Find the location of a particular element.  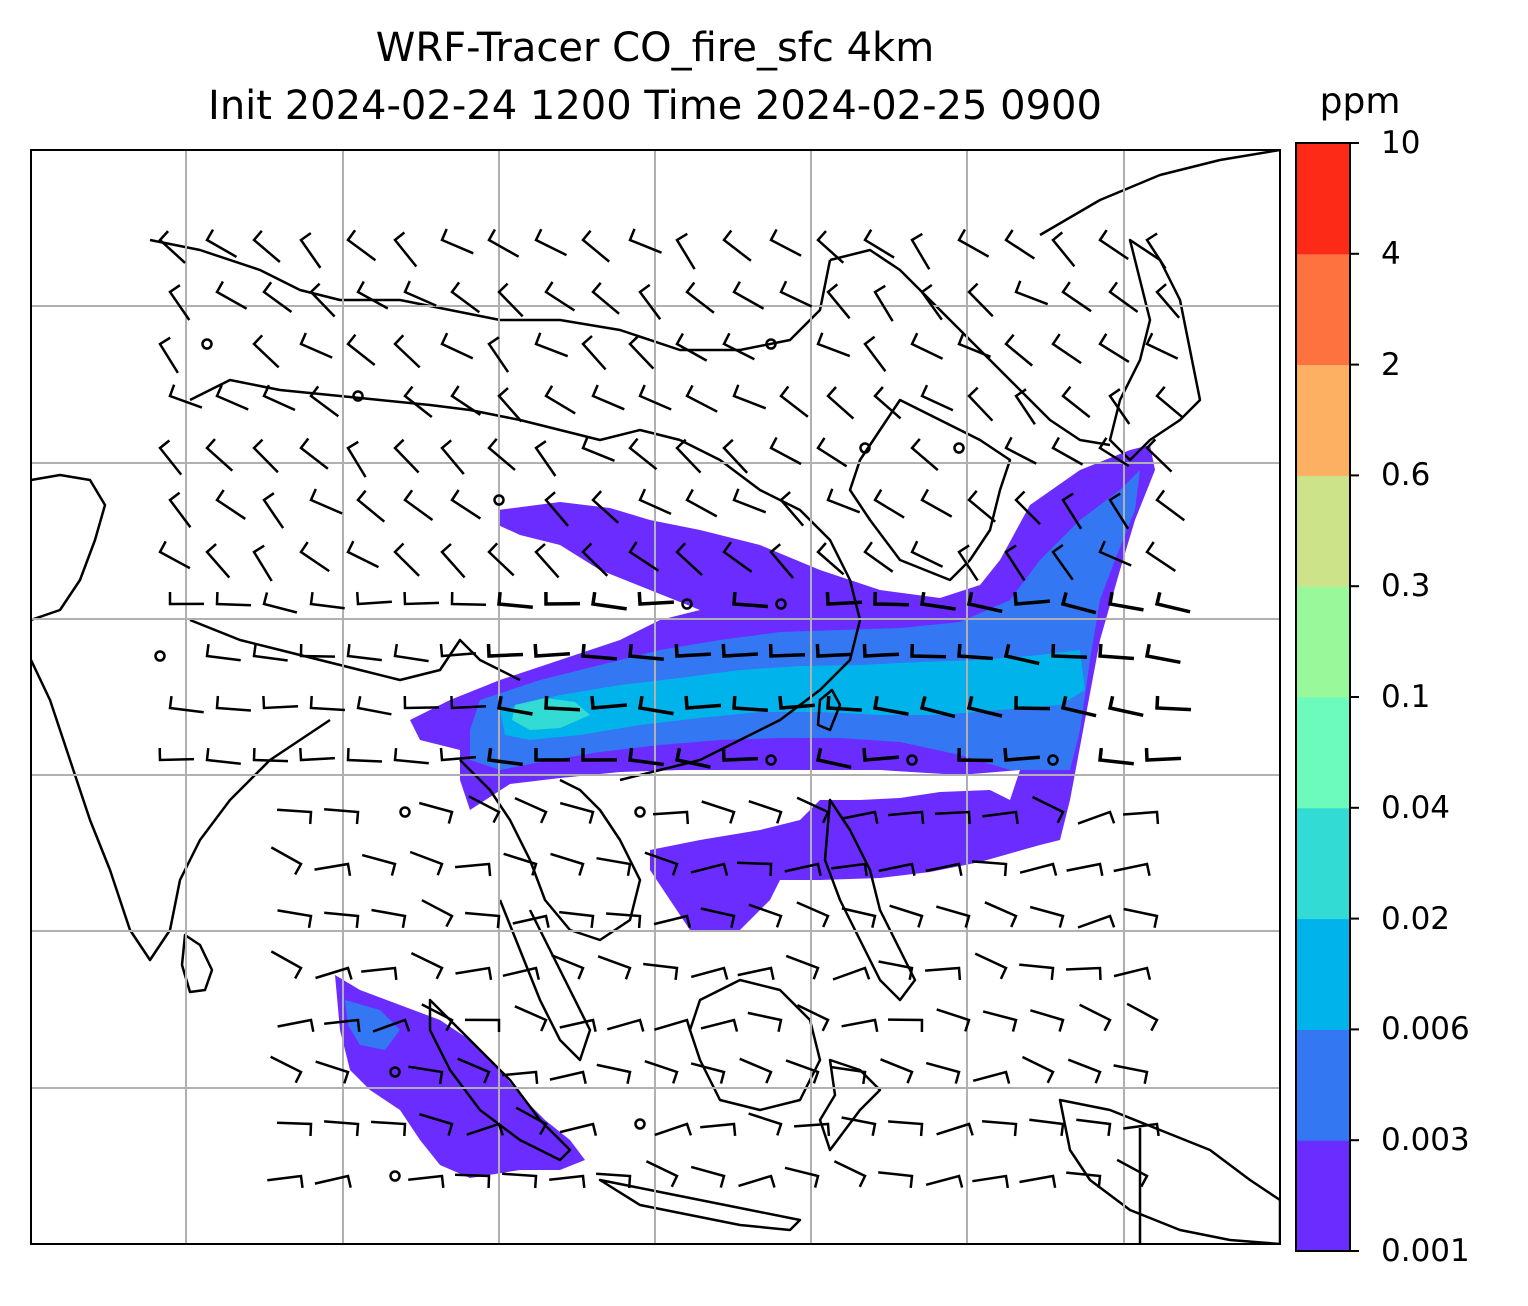

colorbar-tick-label: 10 is located at coordinates (1401, 143).